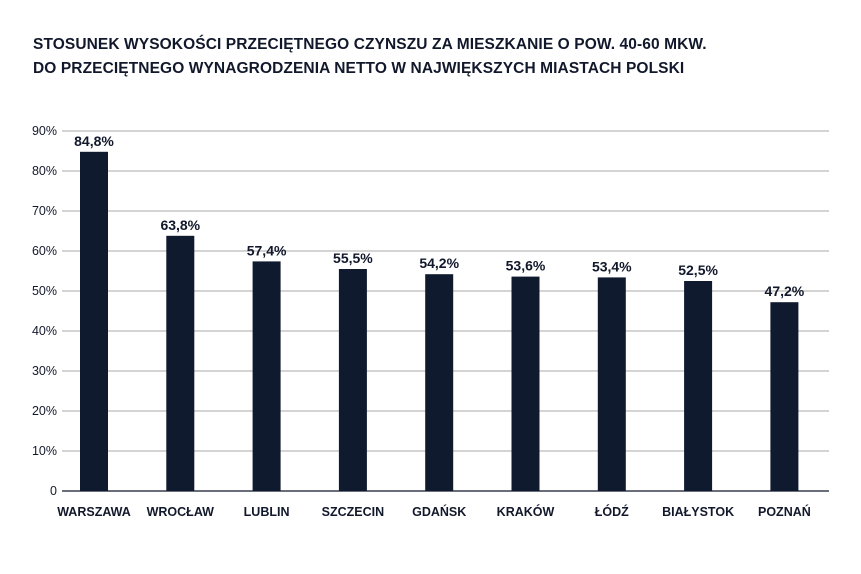 The width and height of the screenshot is (861, 574). Describe the element at coordinates (698, 512) in the screenshot. I see `category-label: BIAŁYSTOK` at that location.